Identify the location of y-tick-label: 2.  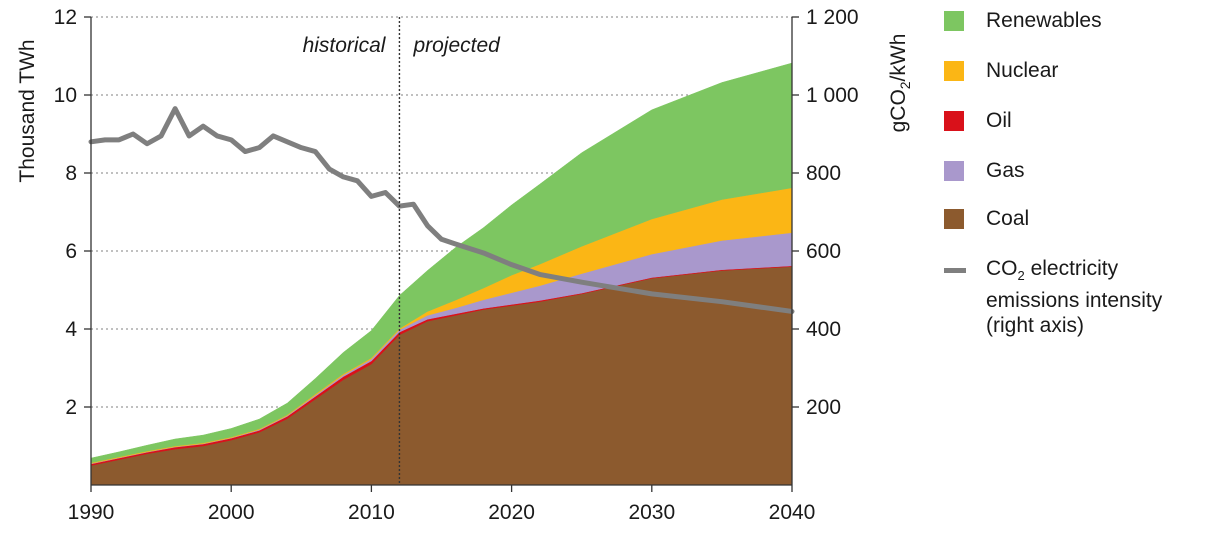
(71, 407).